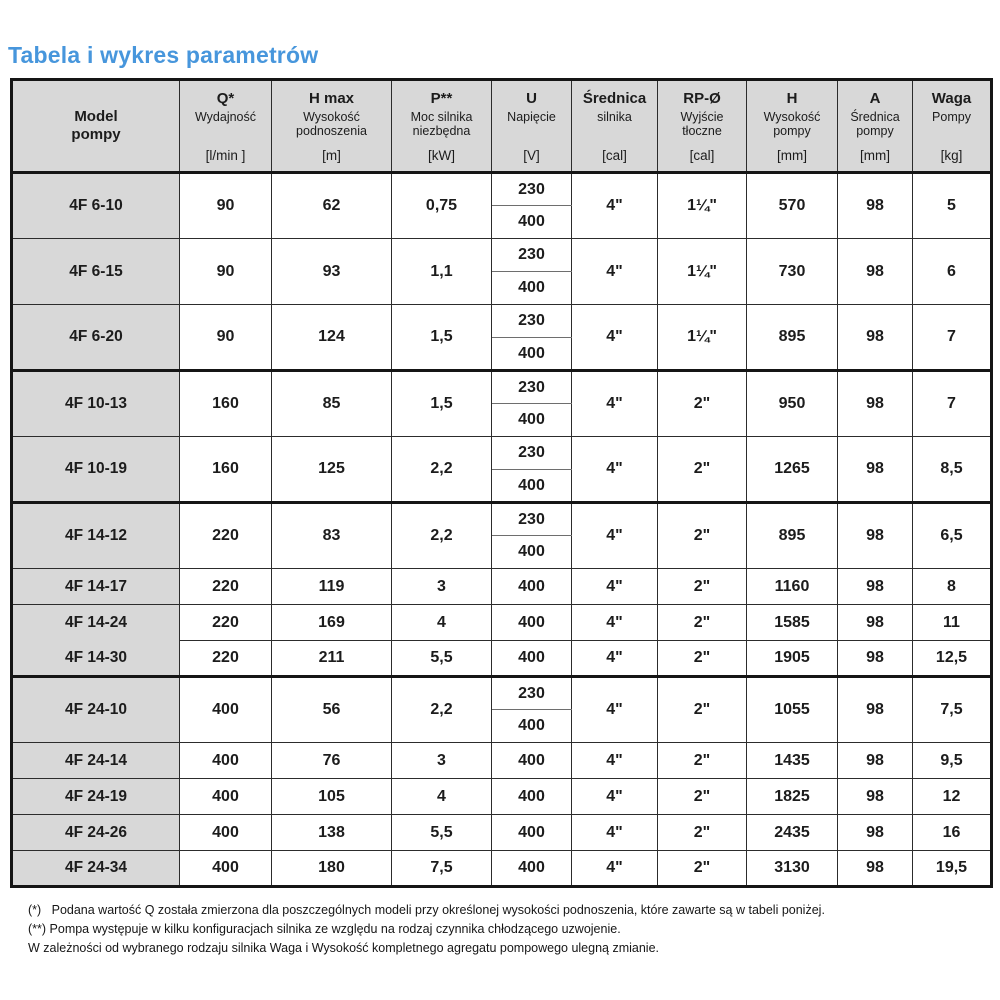  I want to click on table-row: 4F 24-19 400 105 4 400 4" 2" 1825 98 12, so click(501, 796).